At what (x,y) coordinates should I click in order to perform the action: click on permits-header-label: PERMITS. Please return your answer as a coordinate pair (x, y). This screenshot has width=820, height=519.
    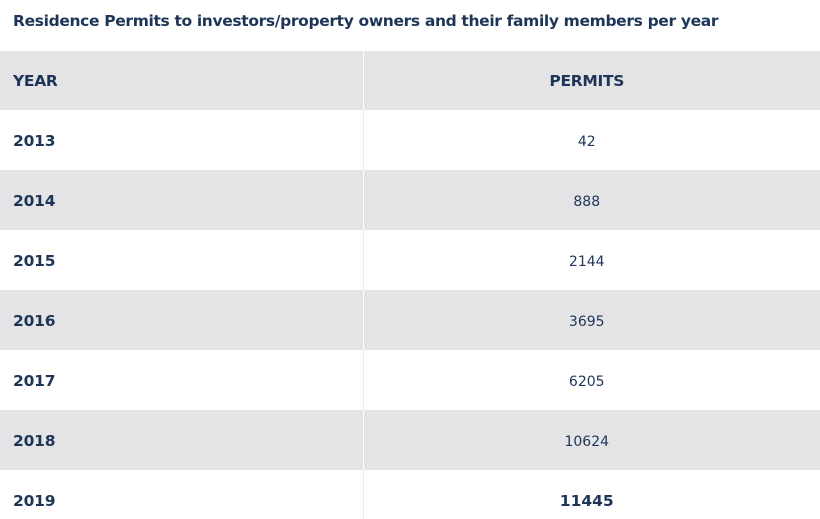
    Looking at the image, I should click on (587, 81).